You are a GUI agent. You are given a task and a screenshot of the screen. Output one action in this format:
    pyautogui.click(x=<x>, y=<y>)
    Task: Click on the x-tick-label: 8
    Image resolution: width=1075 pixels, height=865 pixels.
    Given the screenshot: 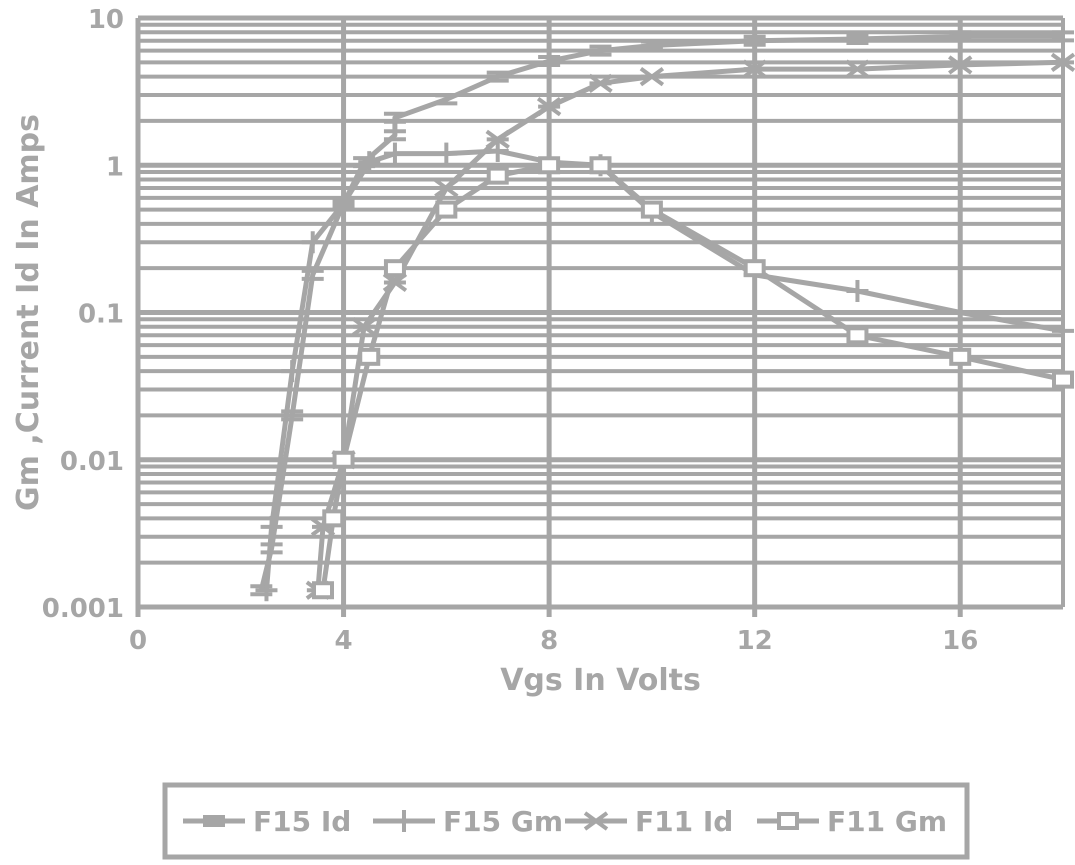 What is the action you would take?
    pyautogui.click(x=549, y=641)
    